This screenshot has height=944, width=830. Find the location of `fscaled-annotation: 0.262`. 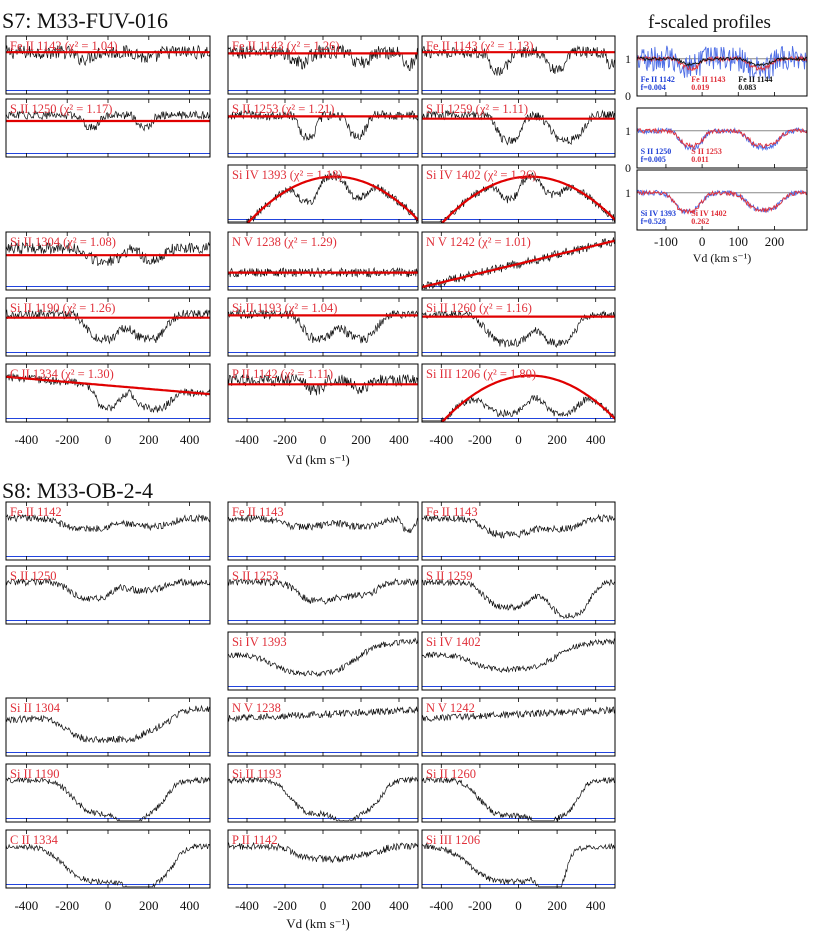

fscaled-annotation: 0.262 is located at coordinates (700, 221).